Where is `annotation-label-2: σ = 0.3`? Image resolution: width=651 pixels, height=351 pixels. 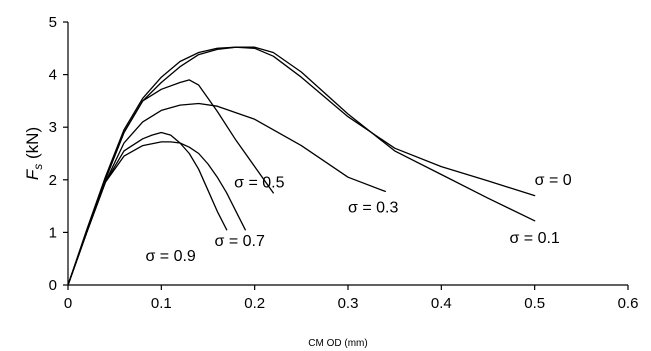
annotation-label-2: σ = 0.3 is located at coordinates (373, 207).